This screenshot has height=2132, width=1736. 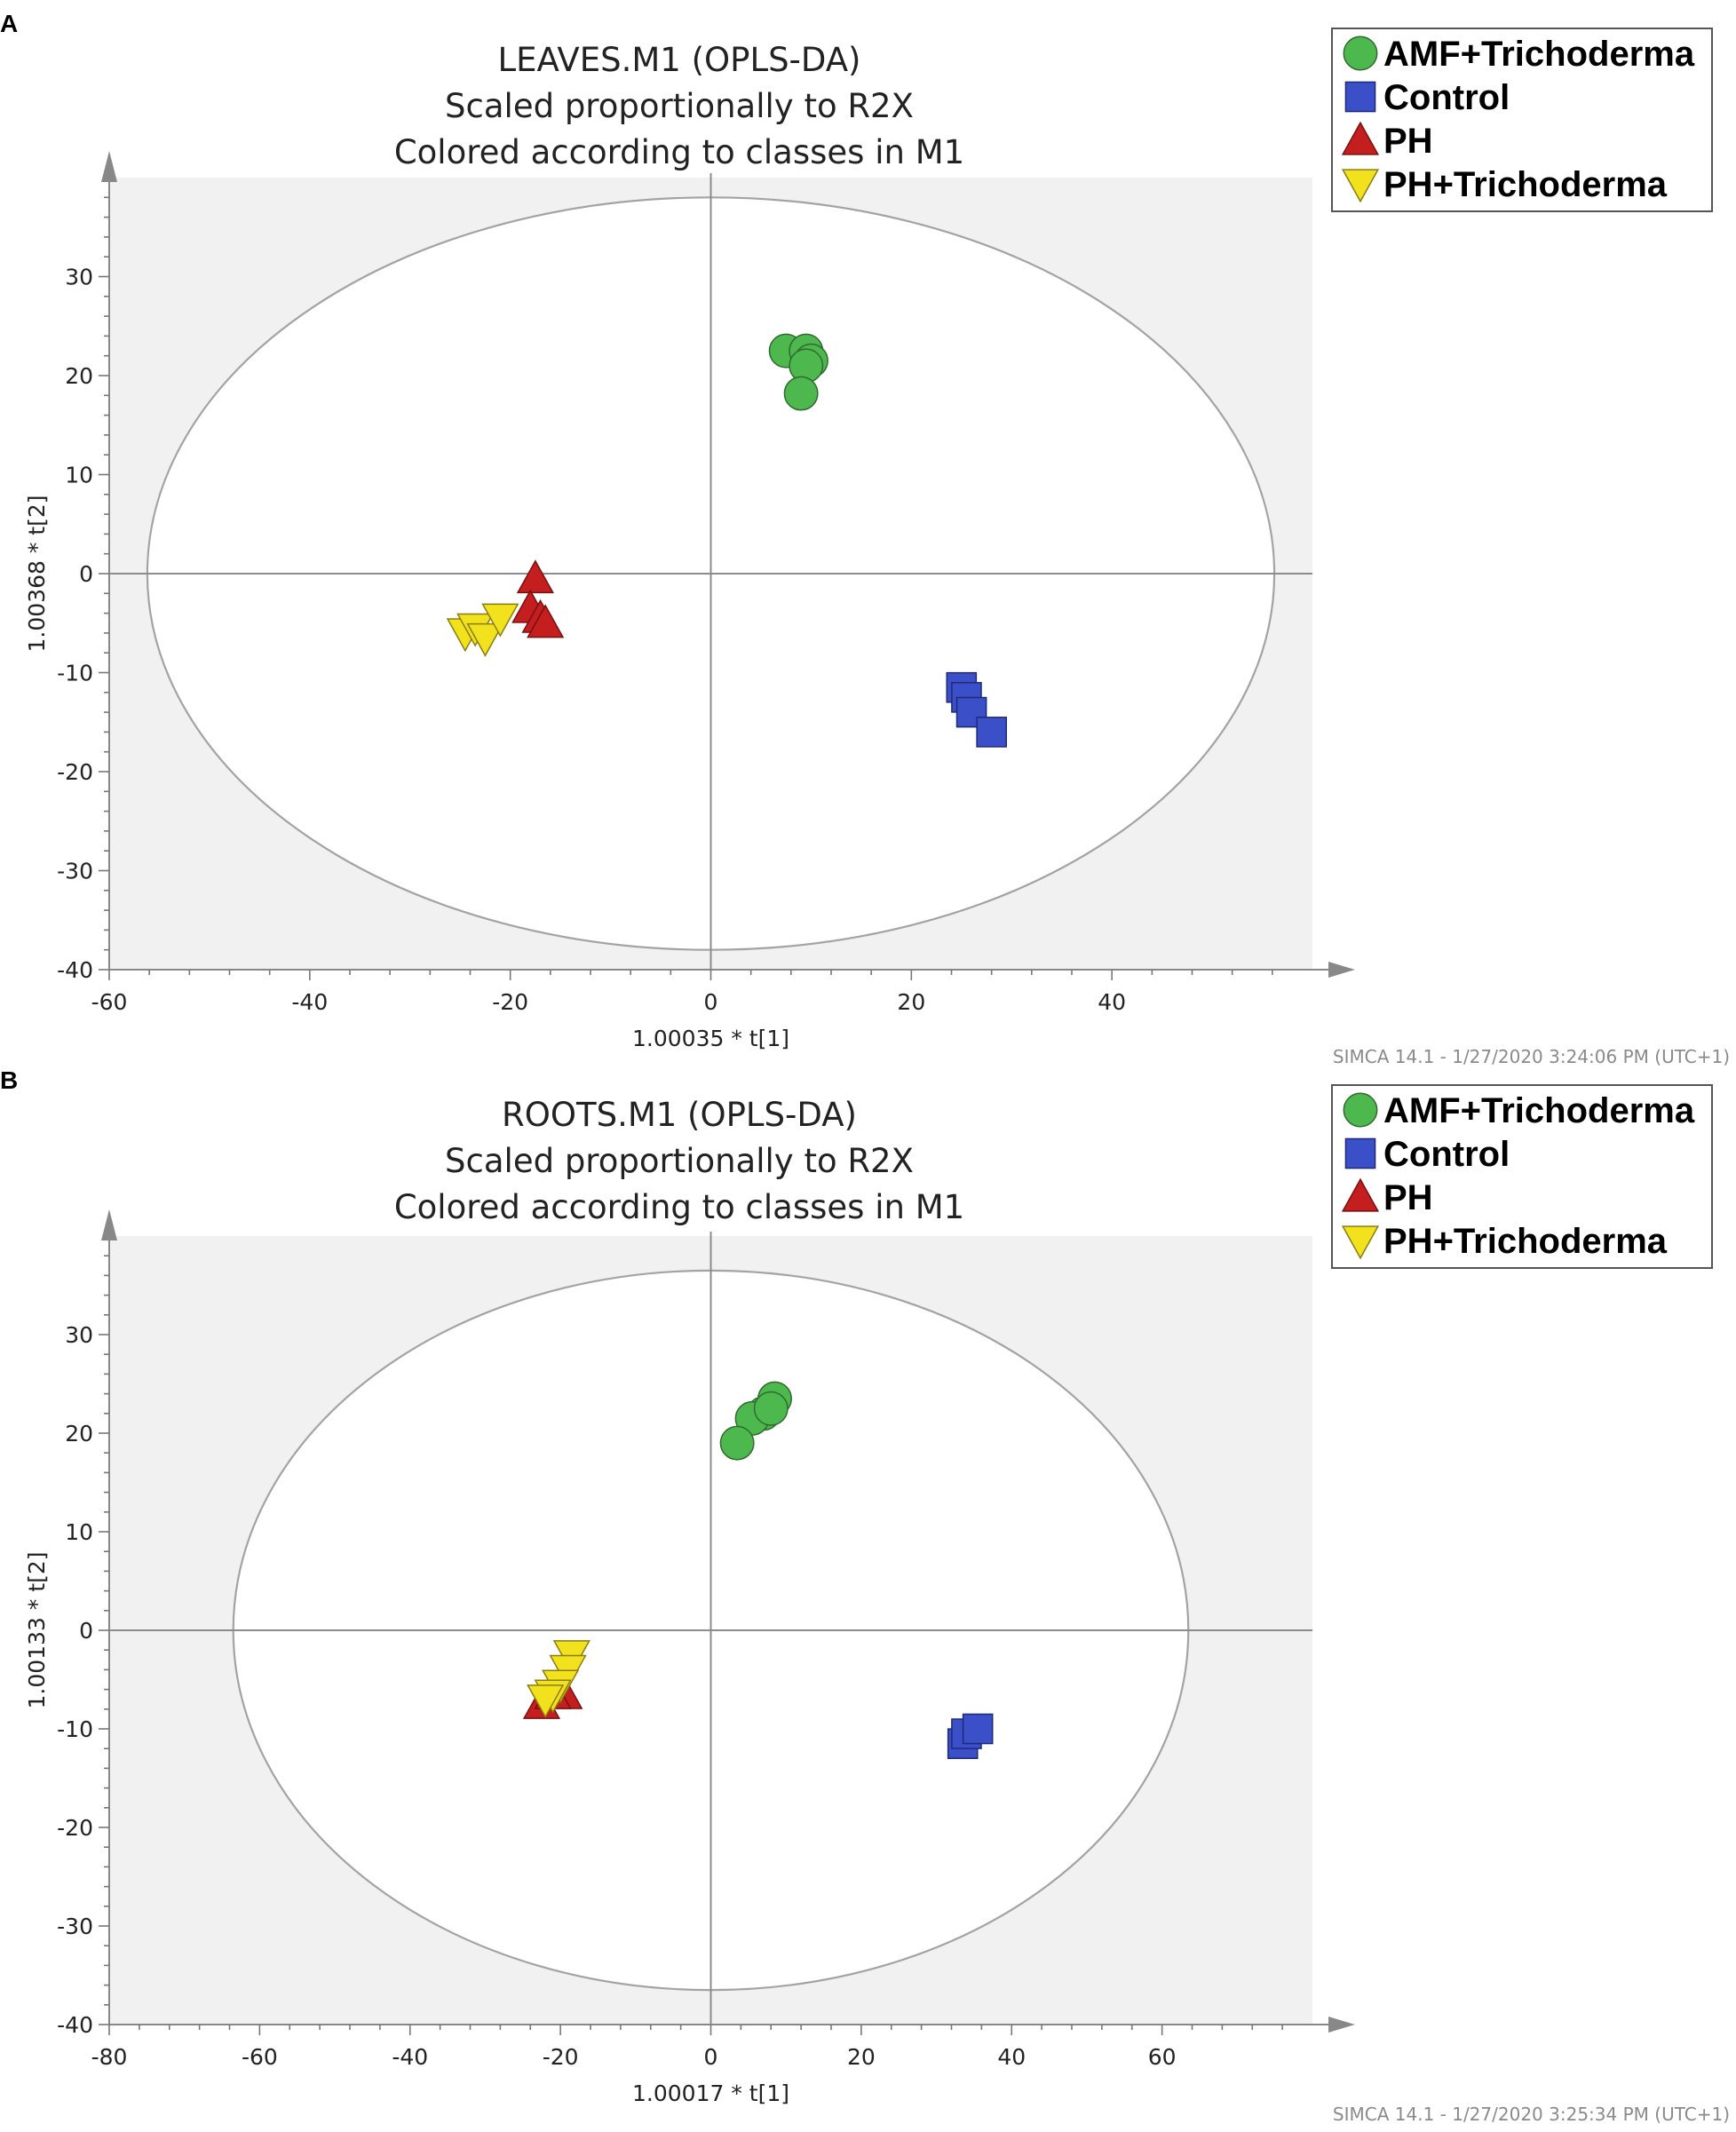 I want to click on panel-letter: A, so click(x=9, y=24).